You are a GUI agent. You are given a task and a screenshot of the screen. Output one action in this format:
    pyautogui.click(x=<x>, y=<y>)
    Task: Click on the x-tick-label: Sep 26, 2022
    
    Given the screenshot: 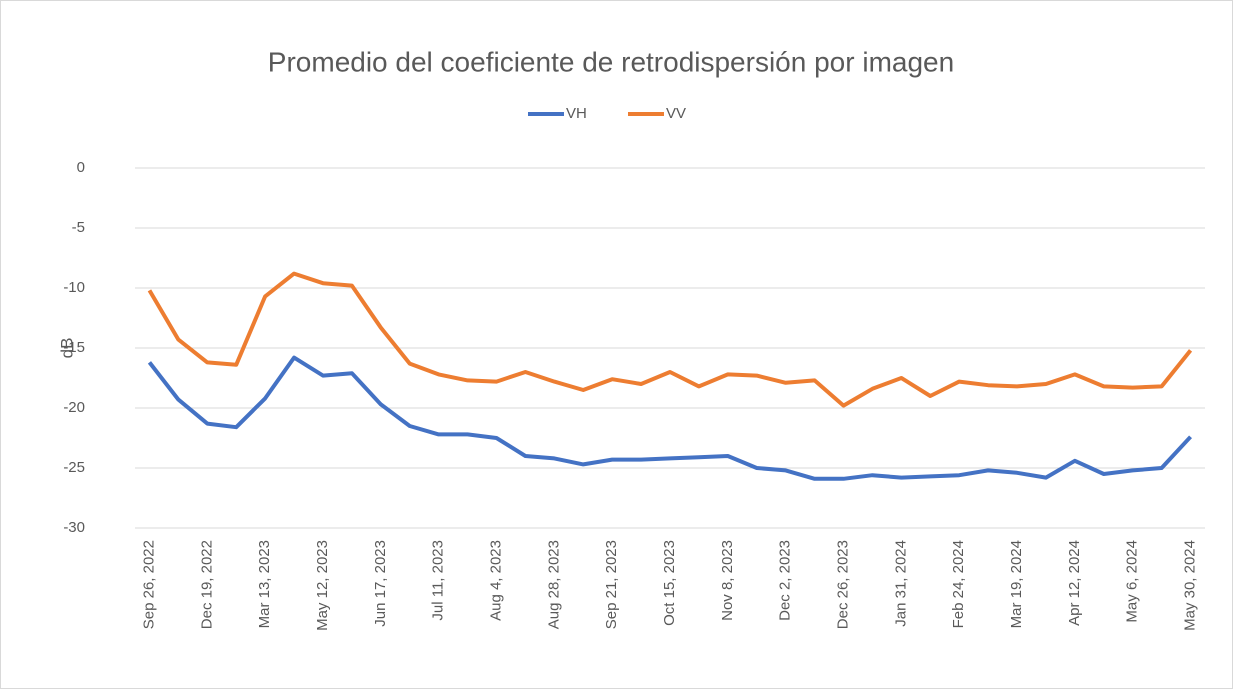 What is the action you would take?
    pyautogui.click(x=148, y=584)
    